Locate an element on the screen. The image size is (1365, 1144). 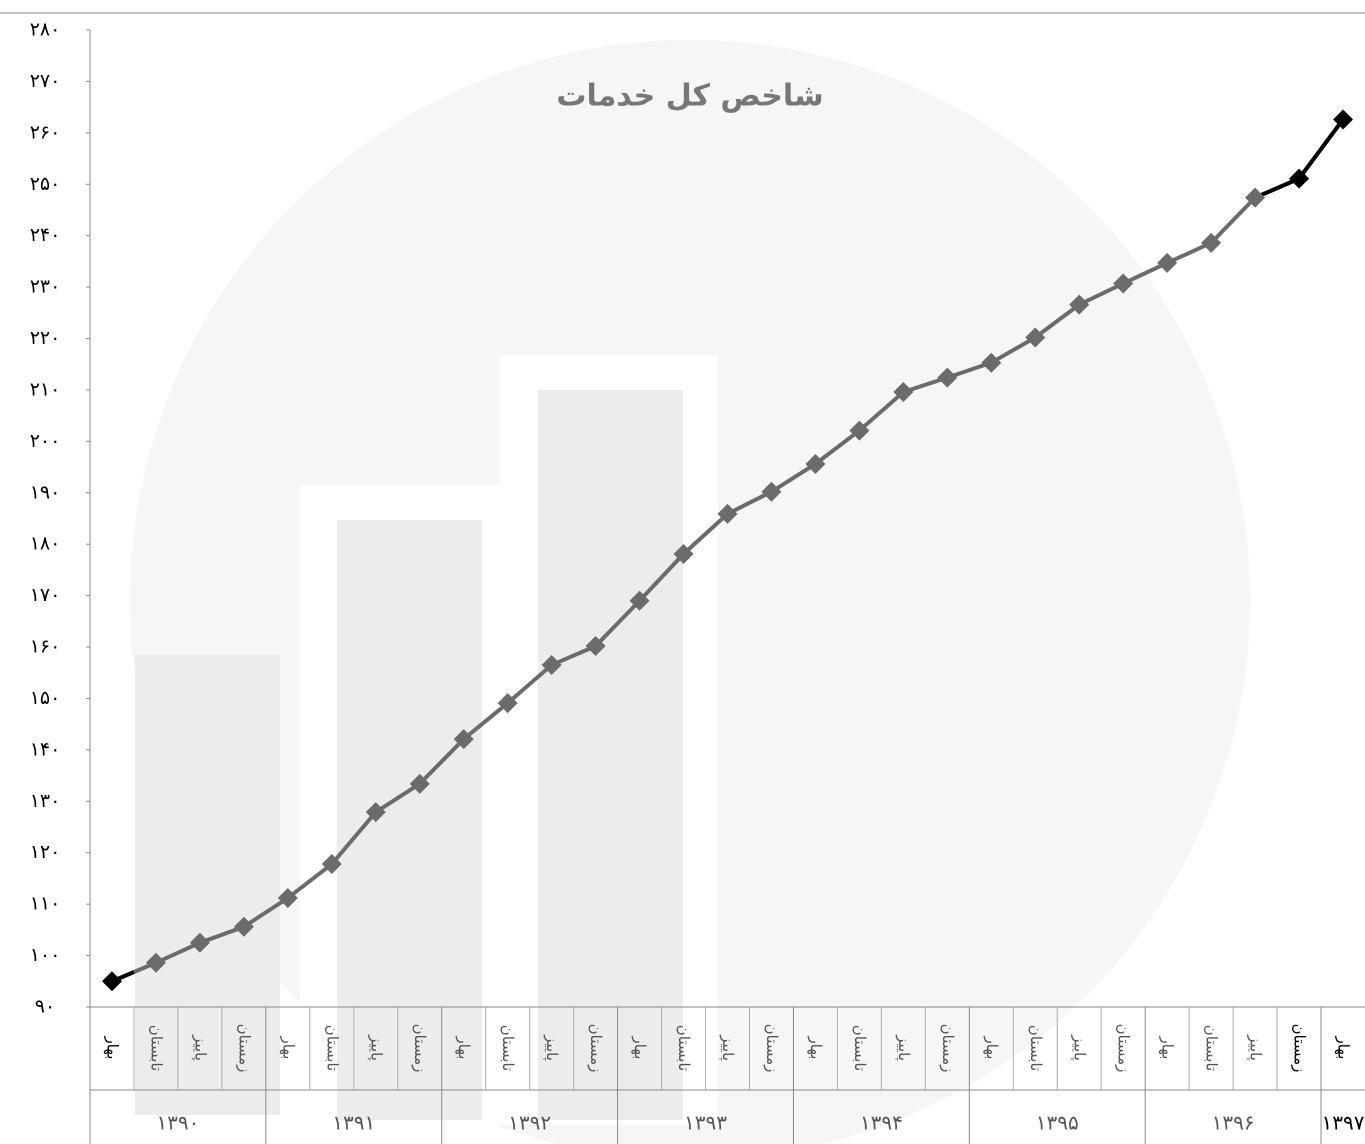
year-label: ۱۳۹۶ is located at coordinates (1233, 1123).